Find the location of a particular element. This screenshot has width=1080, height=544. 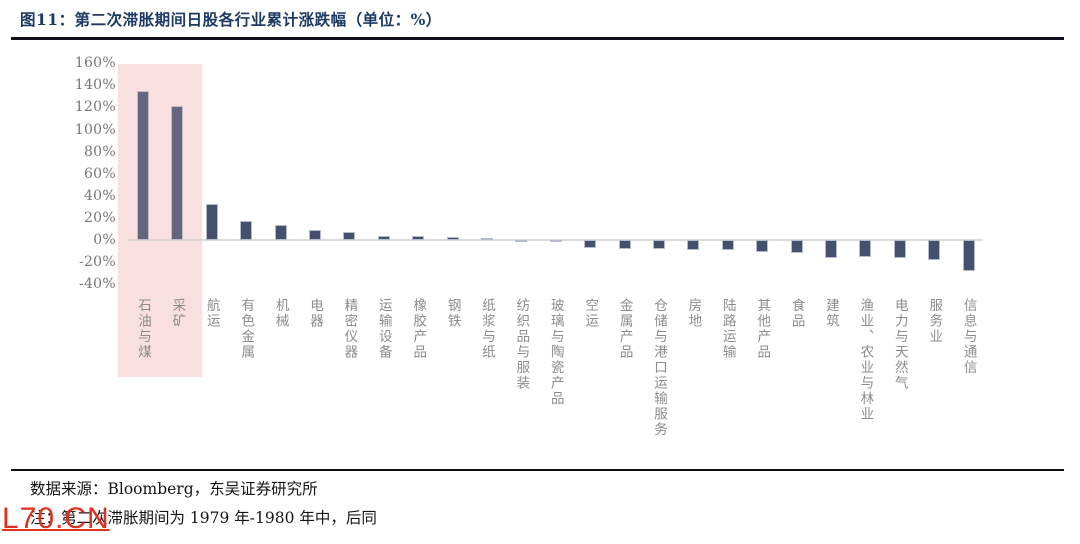

category-label: 航运 is located at coordinates (211, 313).